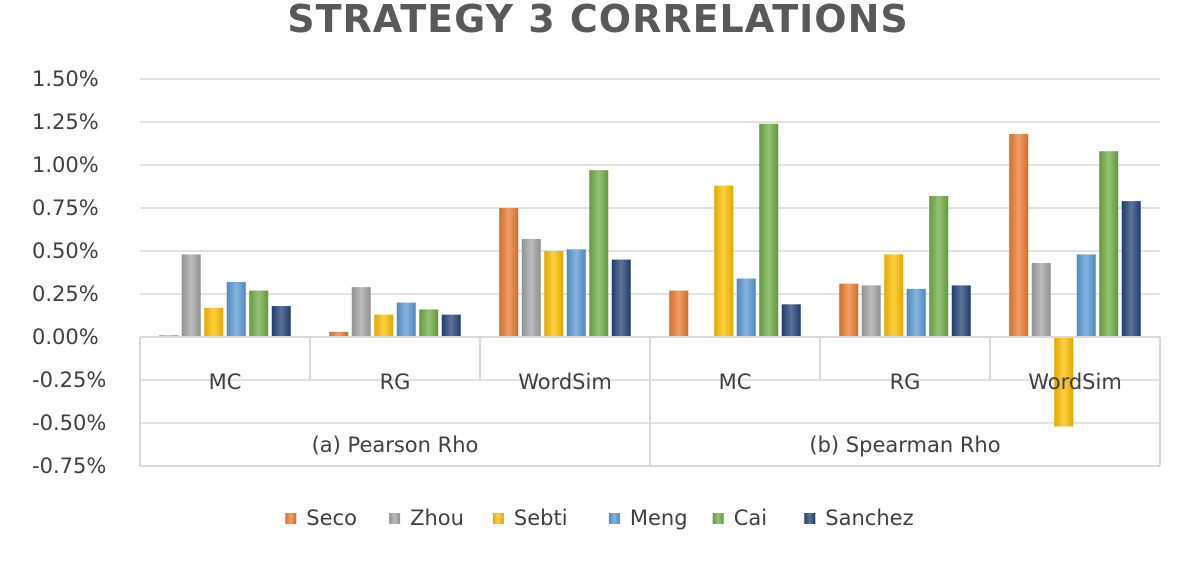 The width and height of the screenshot is (1196, 564). What do you see at coordinates (750, 518) in the screenshot?
I see `legend-label: Cai` at bounding box center [750, 518].